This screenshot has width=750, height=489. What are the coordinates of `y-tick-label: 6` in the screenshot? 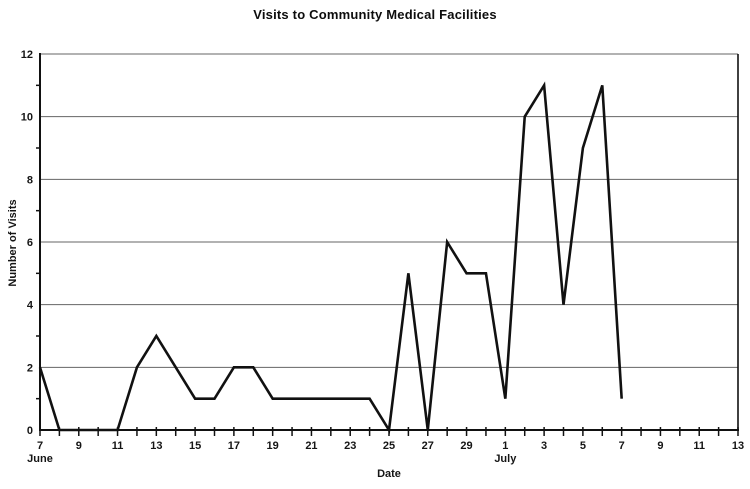 It's located at (30, 243).